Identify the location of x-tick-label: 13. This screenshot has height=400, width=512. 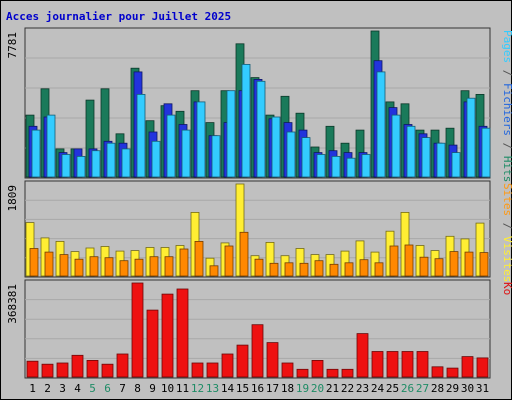
(212, 388).